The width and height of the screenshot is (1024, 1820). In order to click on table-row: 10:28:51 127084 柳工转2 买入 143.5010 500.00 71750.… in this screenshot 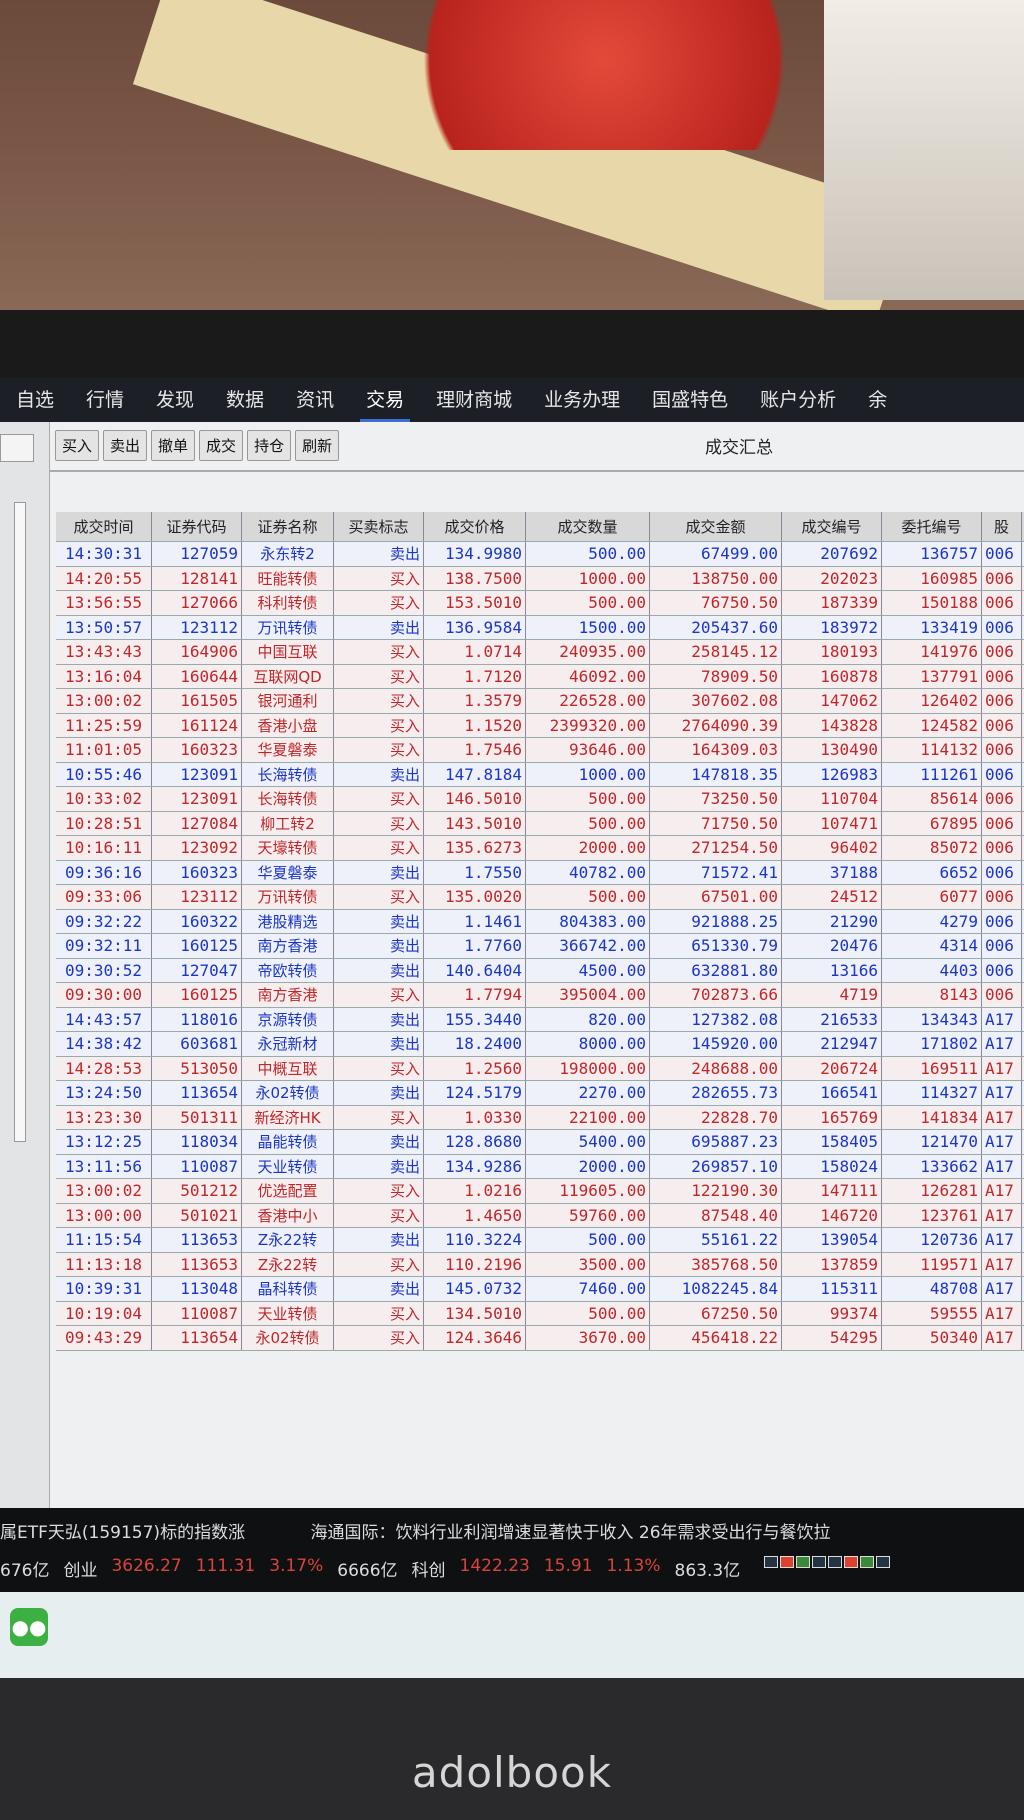, I will do `click(540, 823)`.